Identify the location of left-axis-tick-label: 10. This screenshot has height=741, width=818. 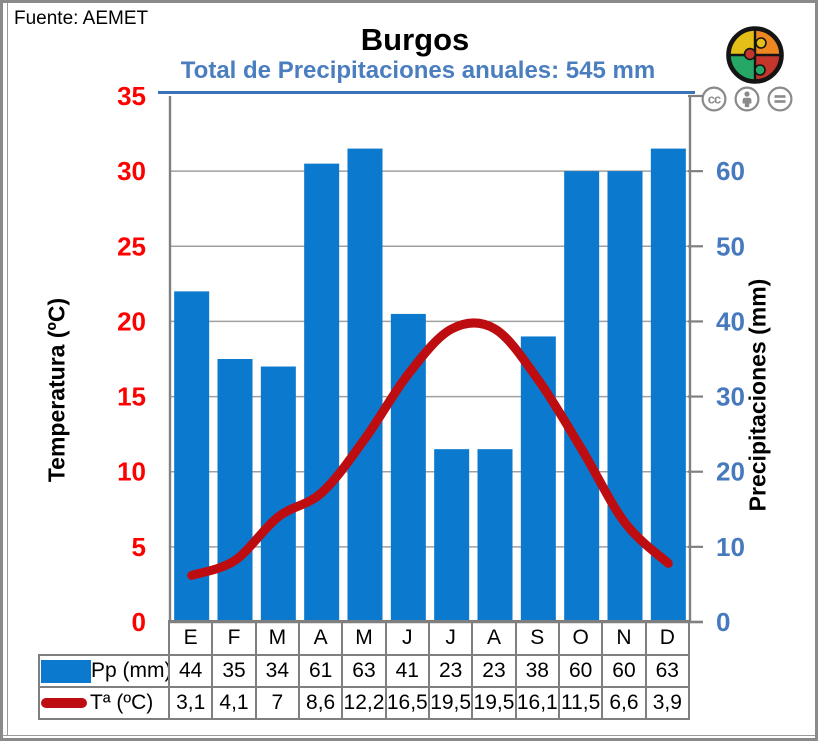
(131, 472).